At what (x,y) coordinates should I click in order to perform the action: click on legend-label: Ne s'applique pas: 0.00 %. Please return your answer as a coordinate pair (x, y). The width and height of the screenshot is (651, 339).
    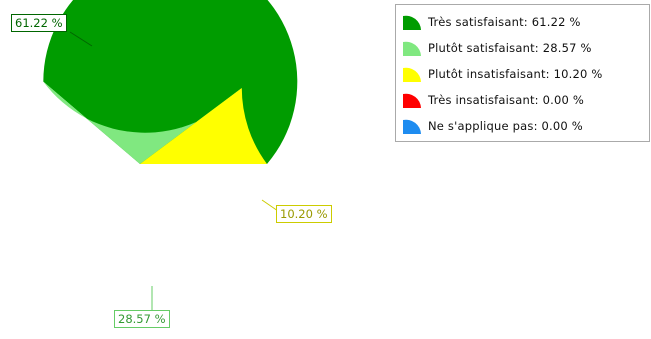
    Looking at the image, I should click on (505, 126).